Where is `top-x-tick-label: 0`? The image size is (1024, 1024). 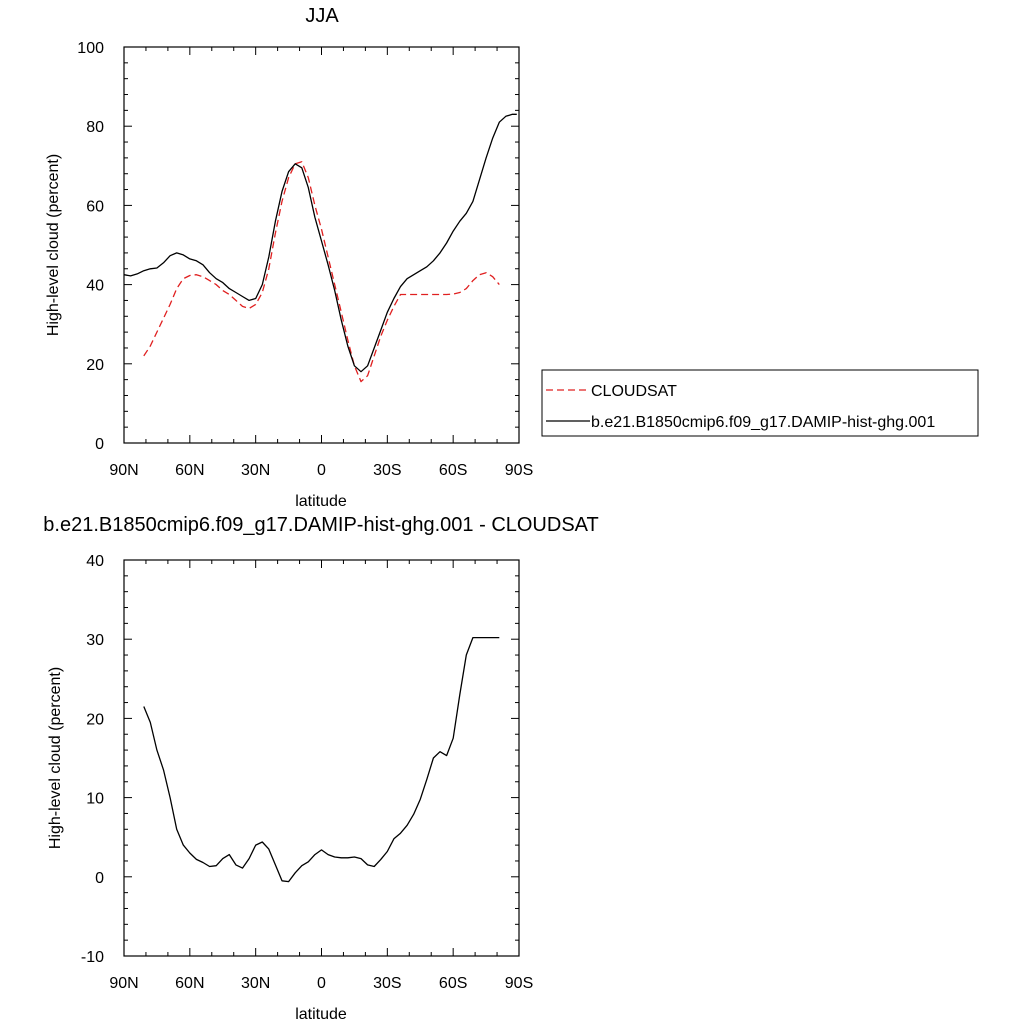
top-x-tick-label: 0 is located at coordinates (321, 470).